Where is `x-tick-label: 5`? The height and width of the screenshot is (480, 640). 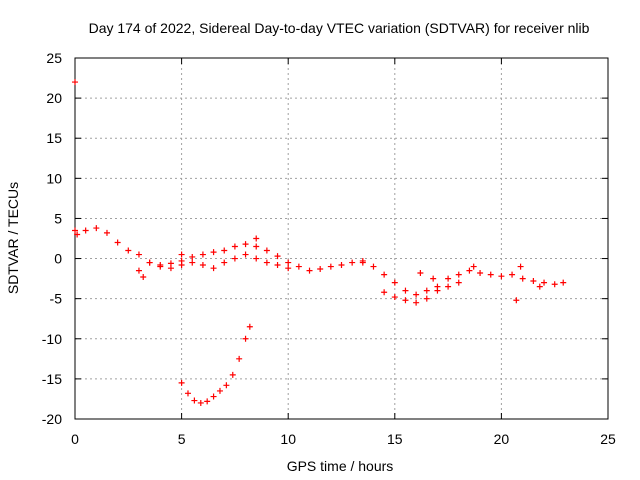
x-tick-label: 5 is located at coordinates (182, 439).